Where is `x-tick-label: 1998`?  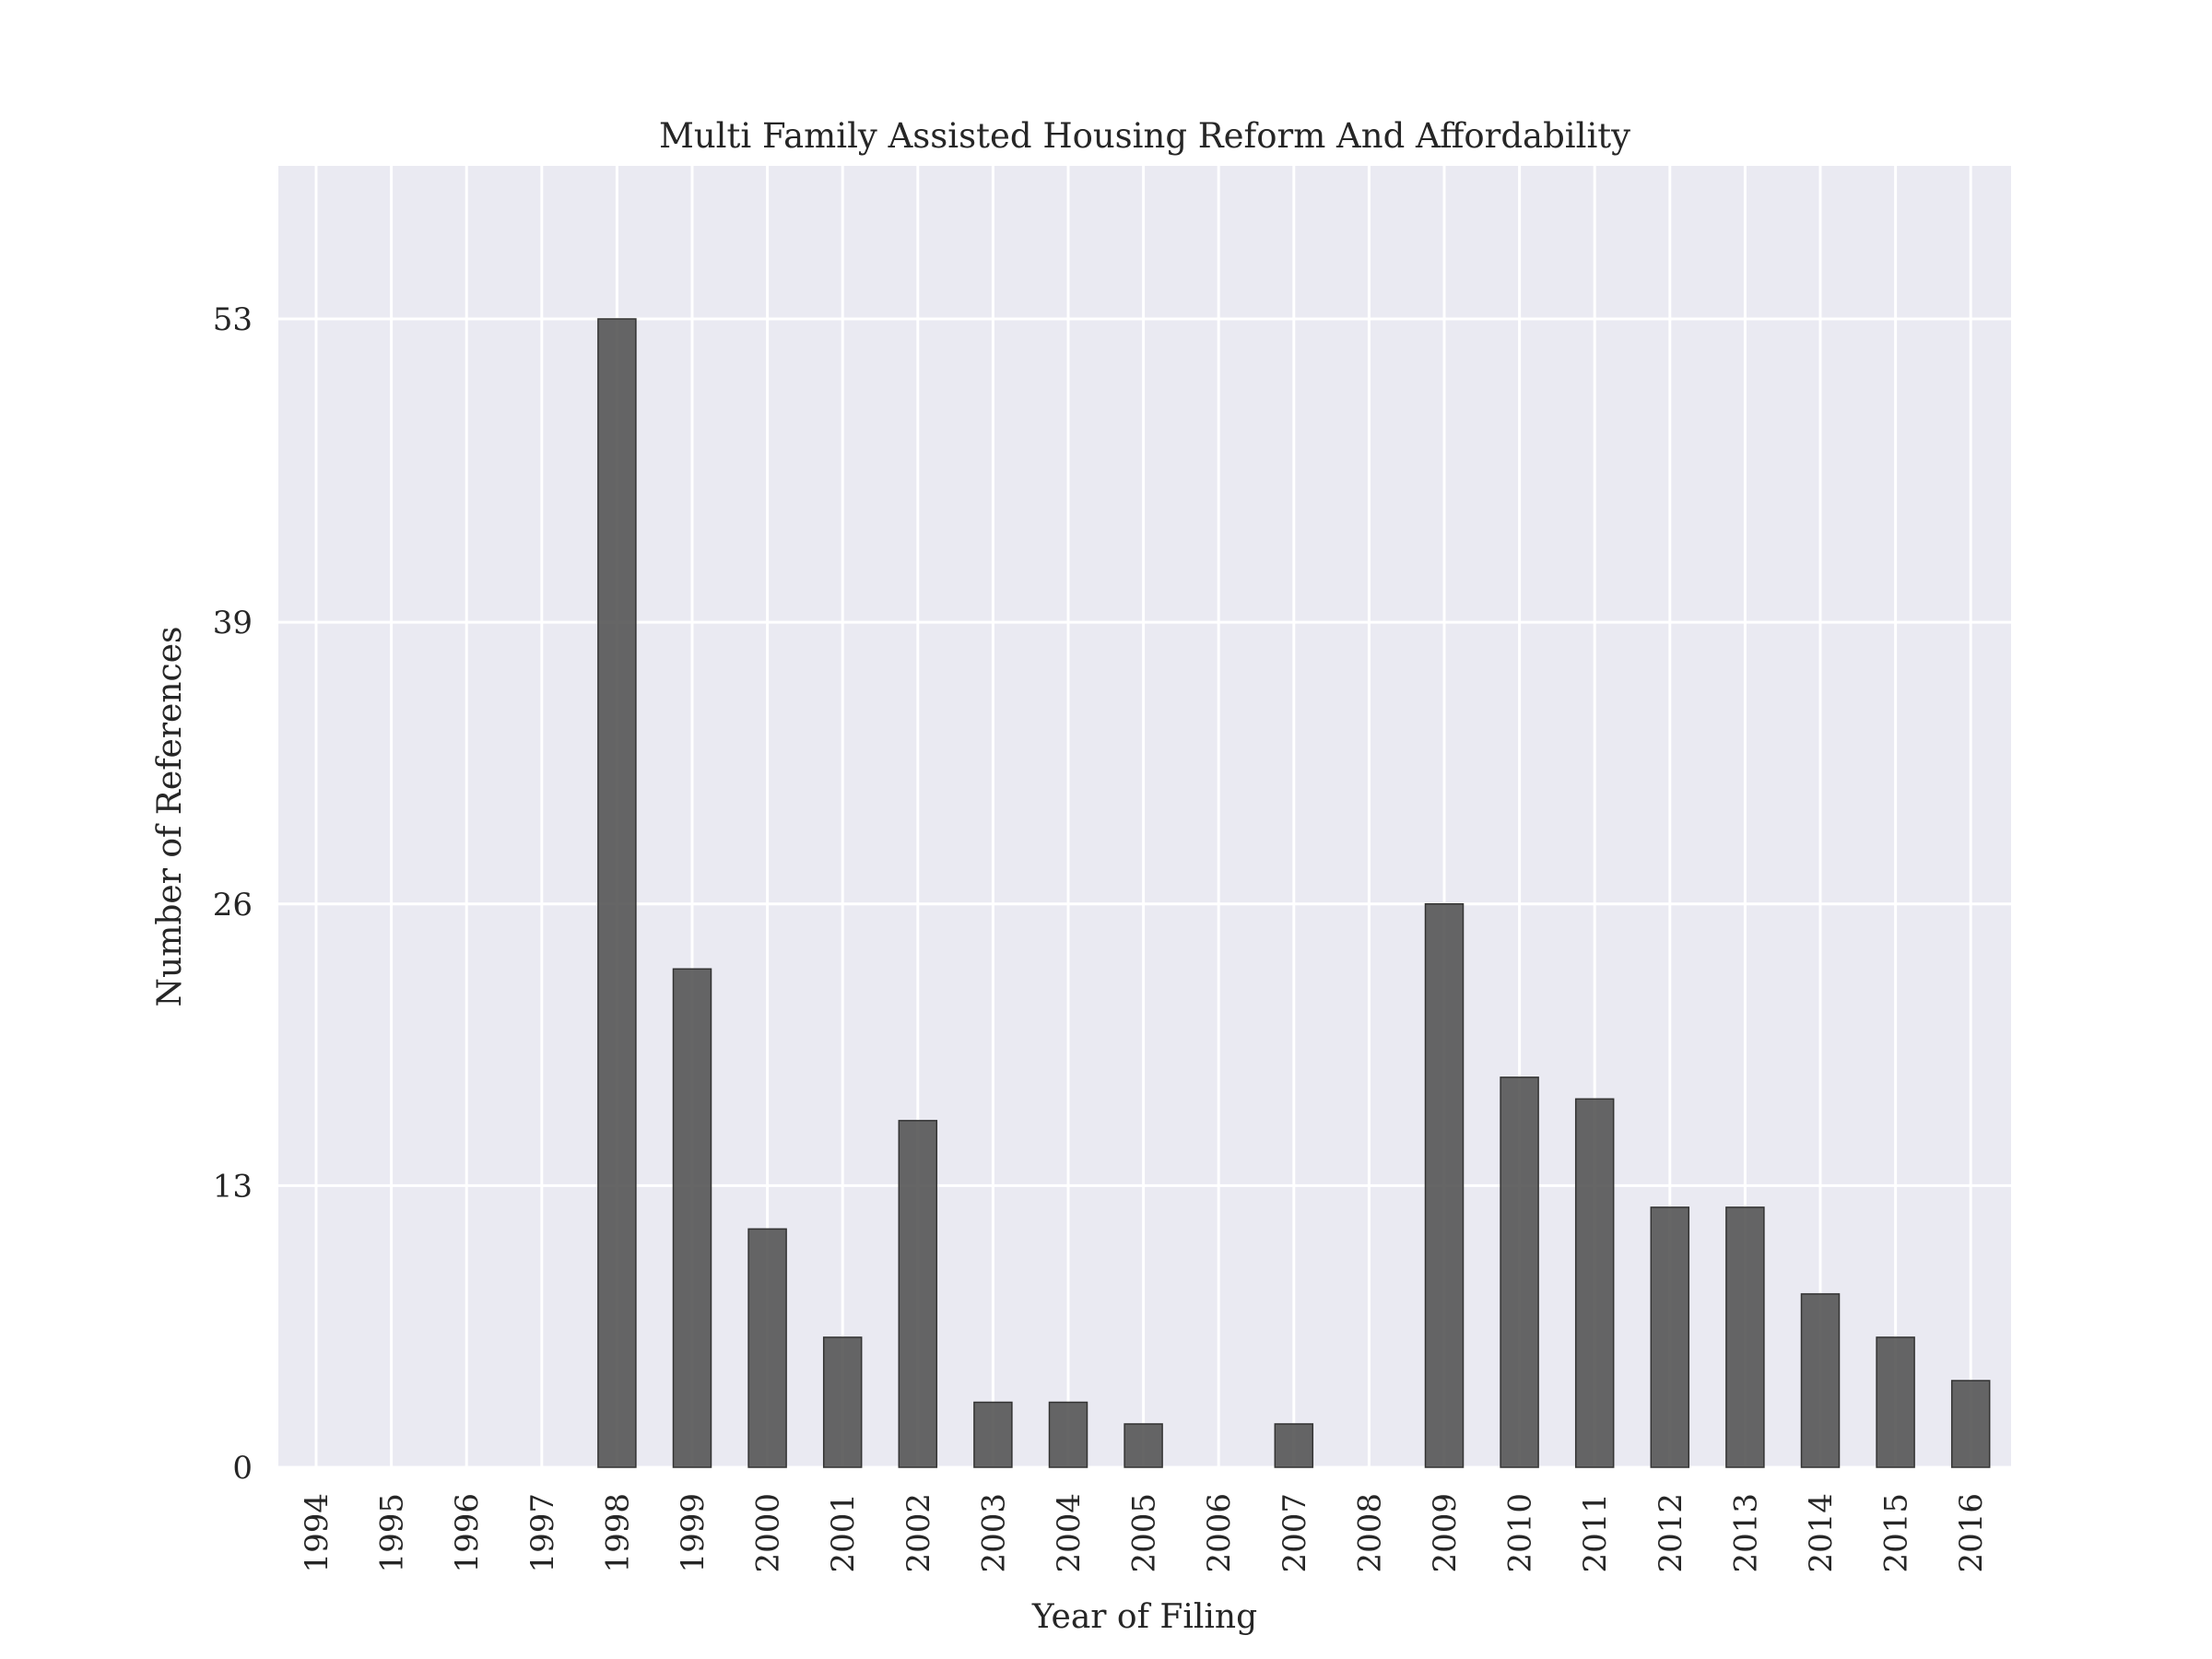
x-tick-label: 1998 is located at coordinates (617, 1533).